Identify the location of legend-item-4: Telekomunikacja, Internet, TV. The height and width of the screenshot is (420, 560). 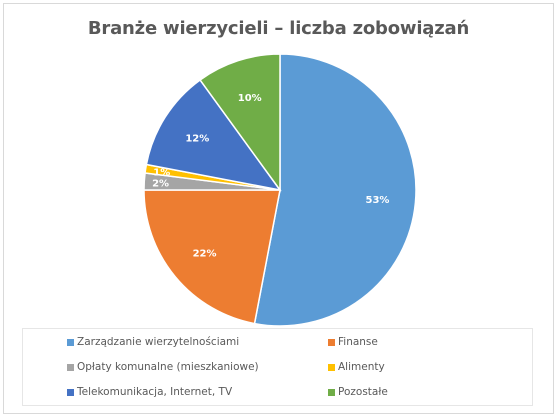
(149, 392).